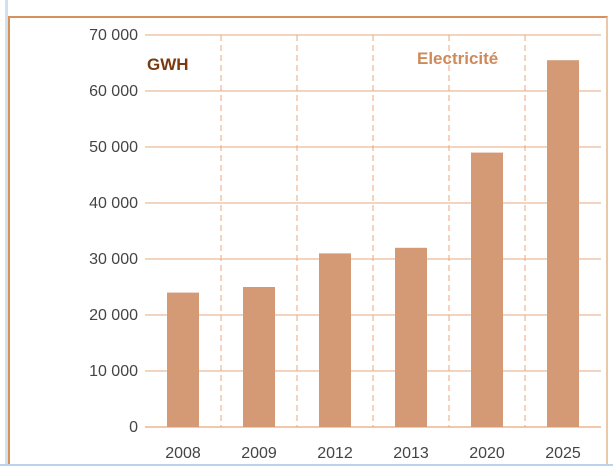 This screenshot has height=466, width=613. What do you see at coordinates (259, 453) in the screenshot?
I see `x-tick-label: 2009` at bounding box center [259, 453].